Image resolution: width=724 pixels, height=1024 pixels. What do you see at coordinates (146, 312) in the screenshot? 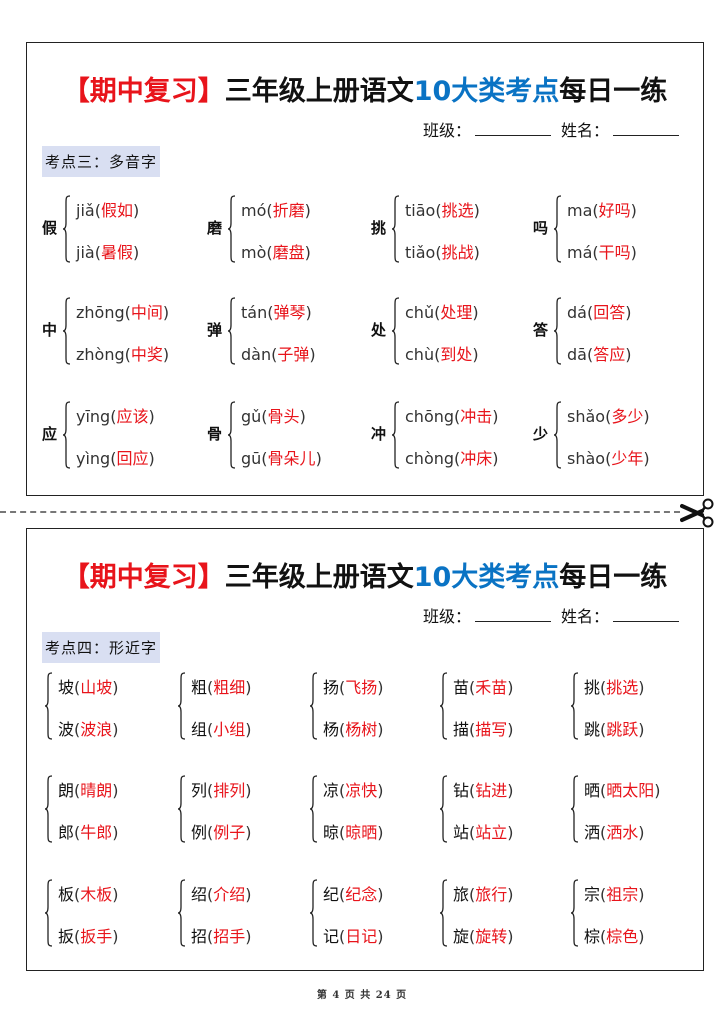
I see `answer-word: 中间` at bounding box center [146, 312].